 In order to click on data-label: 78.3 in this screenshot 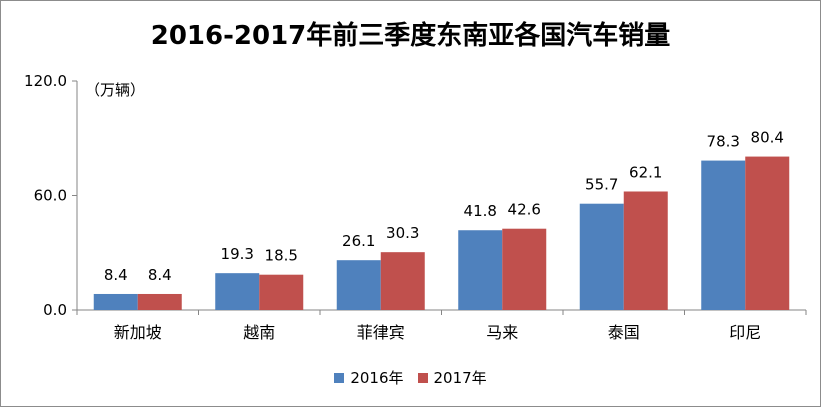, I will do `click(723, 142)`.